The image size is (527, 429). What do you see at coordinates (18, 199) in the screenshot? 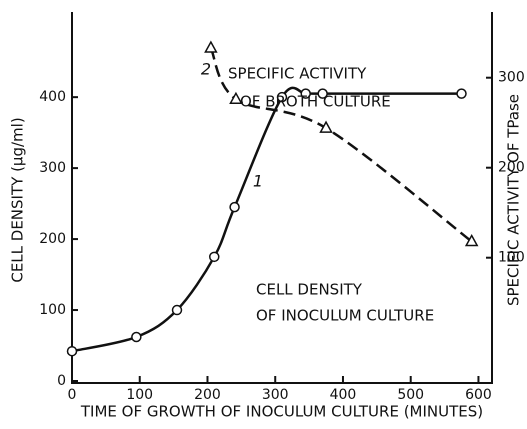
I see `y-axis-label: CELL DENSITY (μg/ml)` at bounding box center [18, 199].